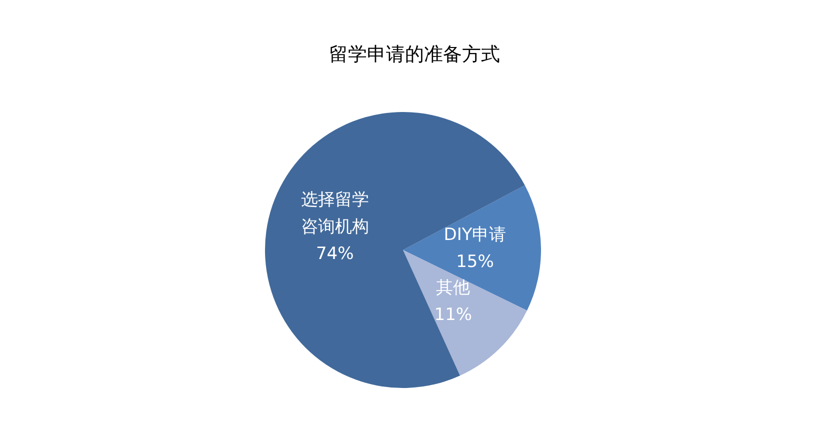 Image resolution: width=829 pixels, height=438 pixels. I want to click on data-label: 11%, so click(453, 315).